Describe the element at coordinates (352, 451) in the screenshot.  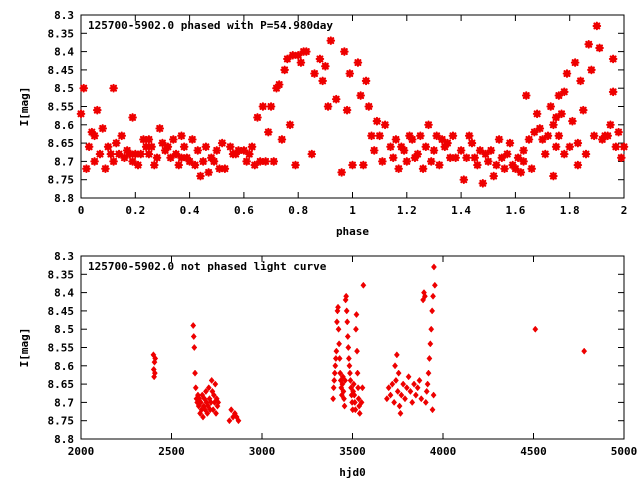
I see `x-tick-label: 3500` at that location.